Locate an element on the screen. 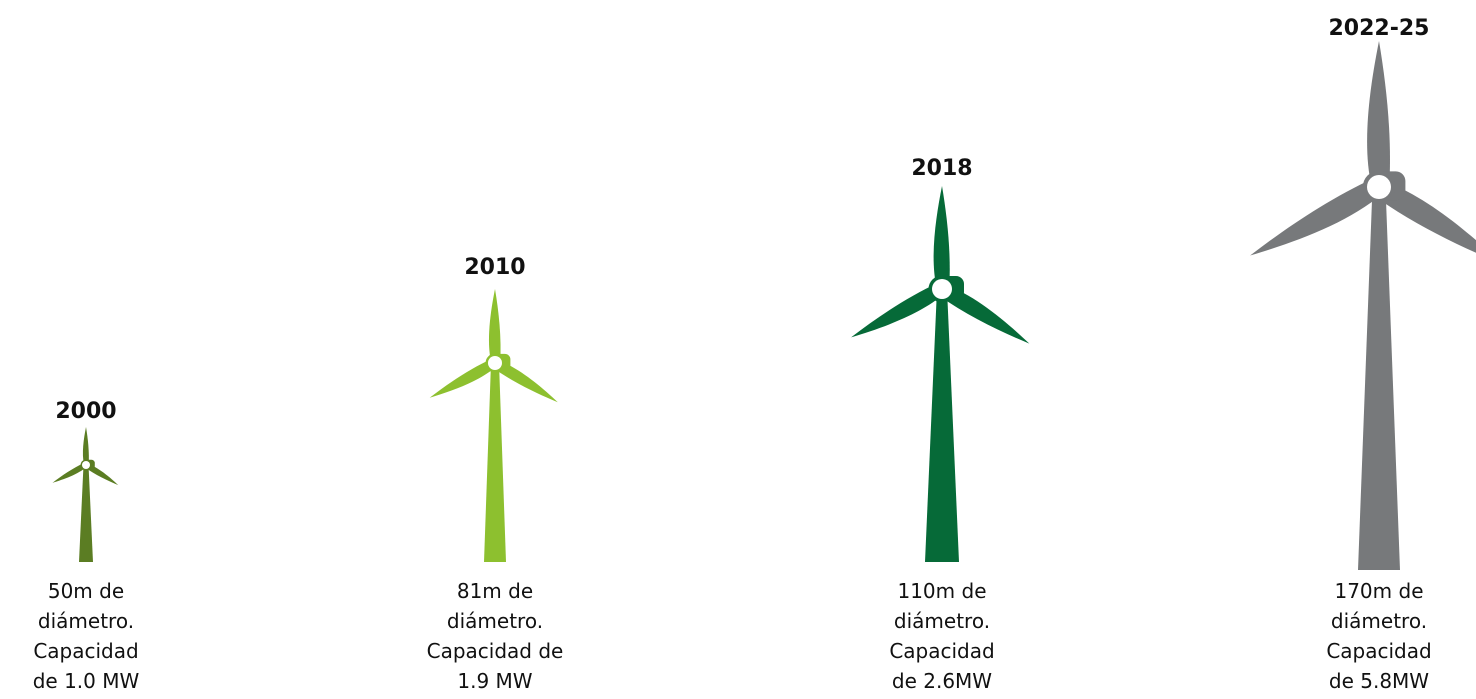 The height and width of the screenshot is (699, 1476). description-line: 81m de is located at coordinates (495, 591).